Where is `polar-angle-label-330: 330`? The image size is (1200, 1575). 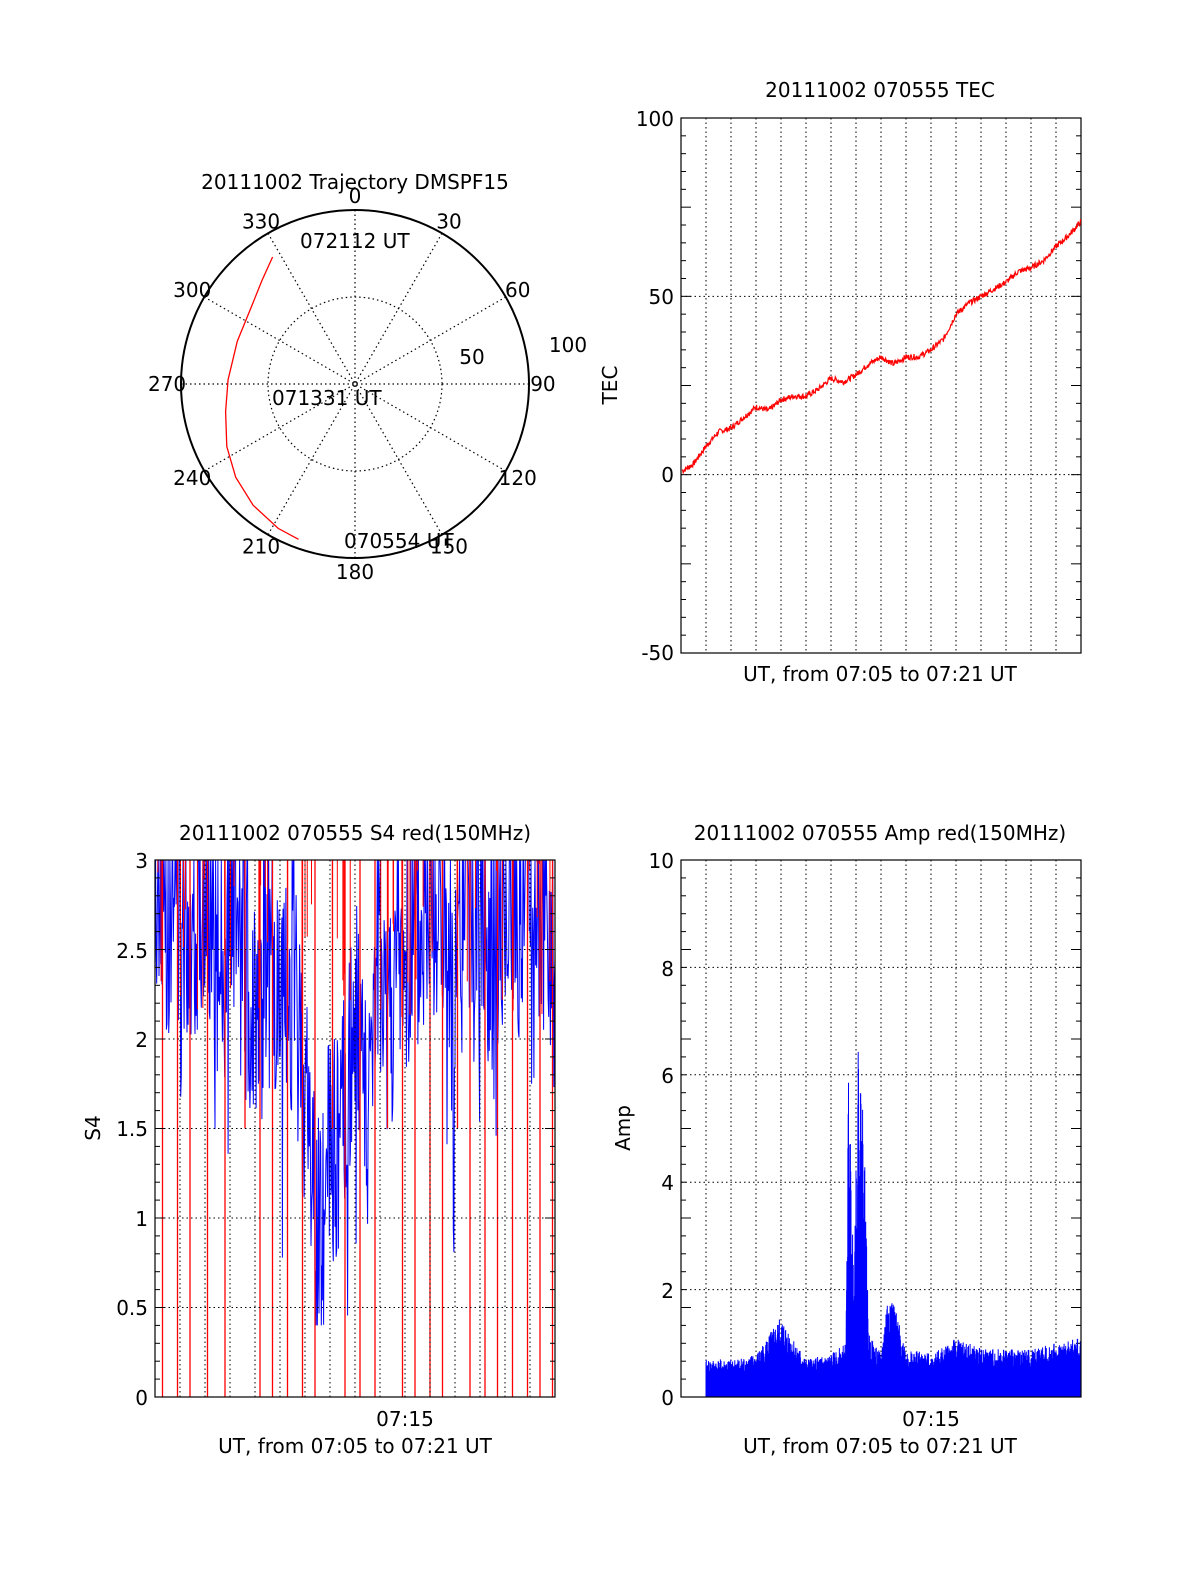
polar-angle-label-330: 330 is located at coordinates (261, 221).